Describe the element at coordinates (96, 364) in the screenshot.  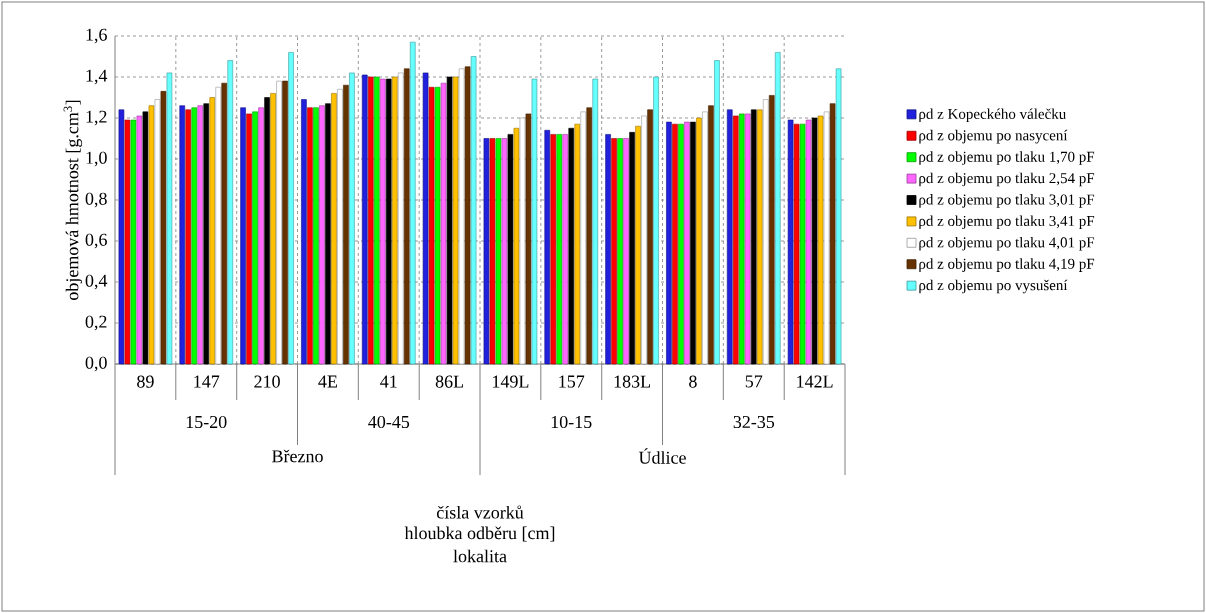
I see `y-tick-label: 0,0` at that location.